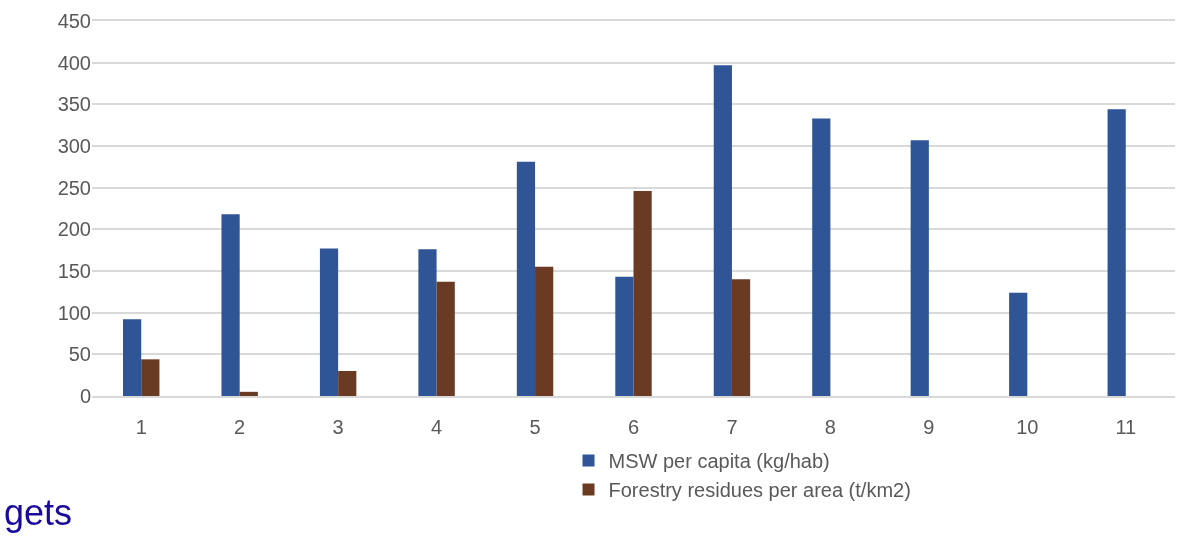 The width and height of the screenshot is (1185, 536). I want to click on y-tick-label: 250, so click(74, 187).